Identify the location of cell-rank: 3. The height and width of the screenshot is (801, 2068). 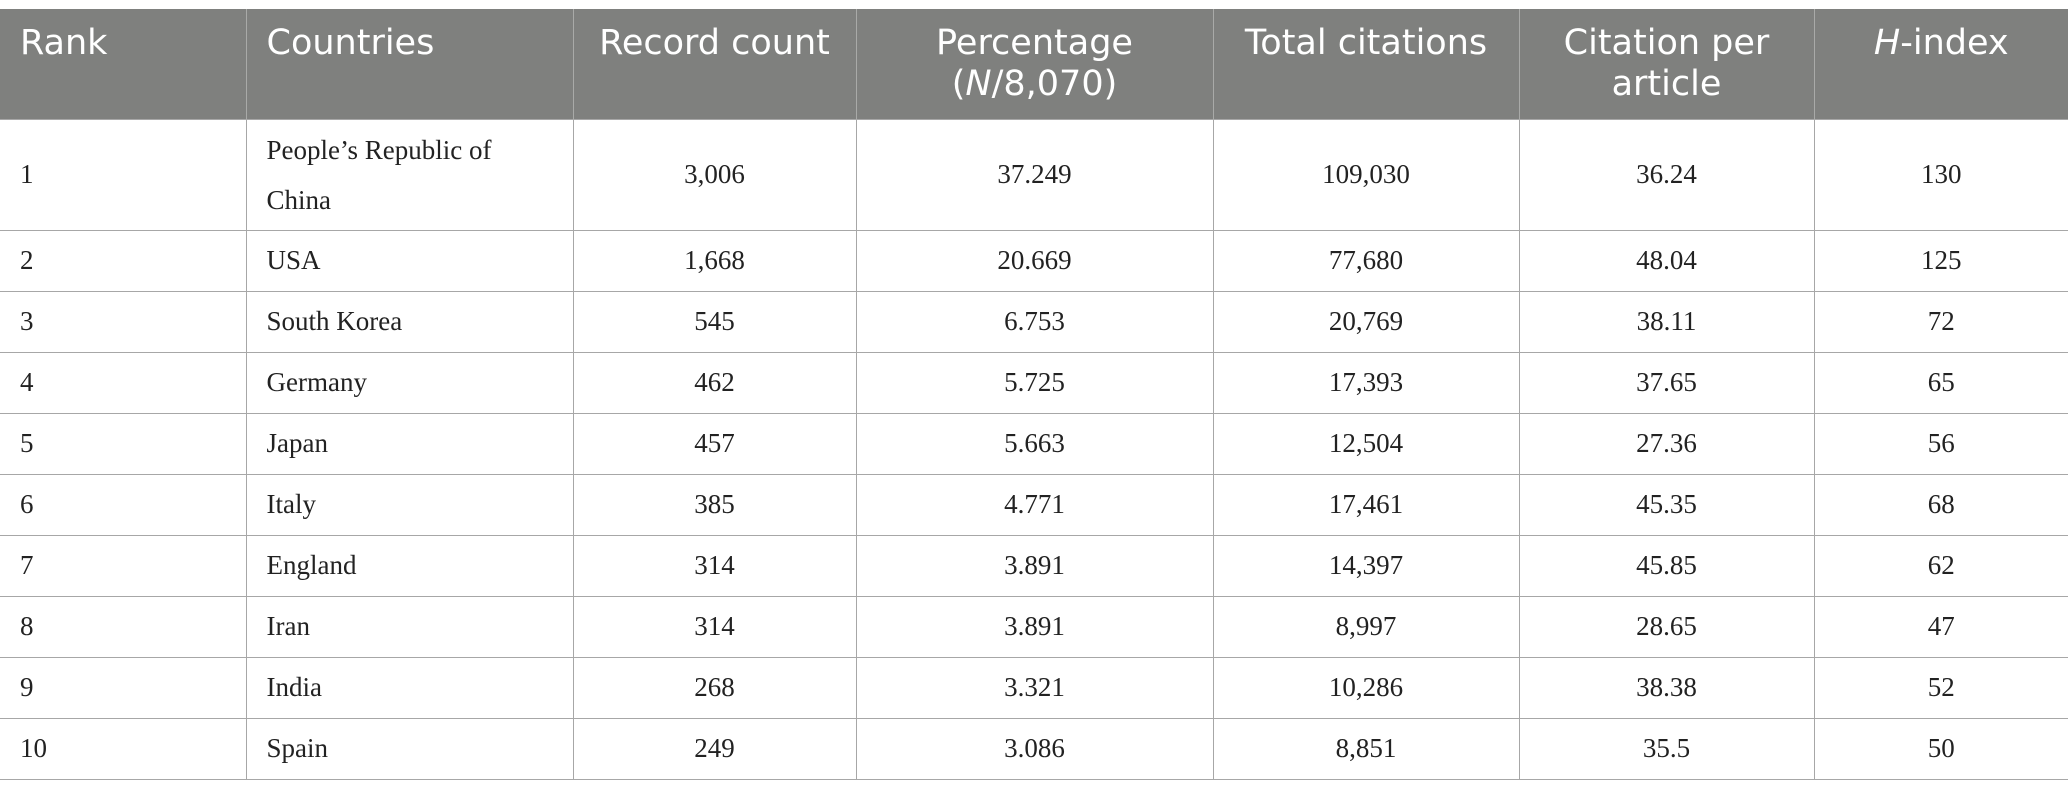
(123, 321).